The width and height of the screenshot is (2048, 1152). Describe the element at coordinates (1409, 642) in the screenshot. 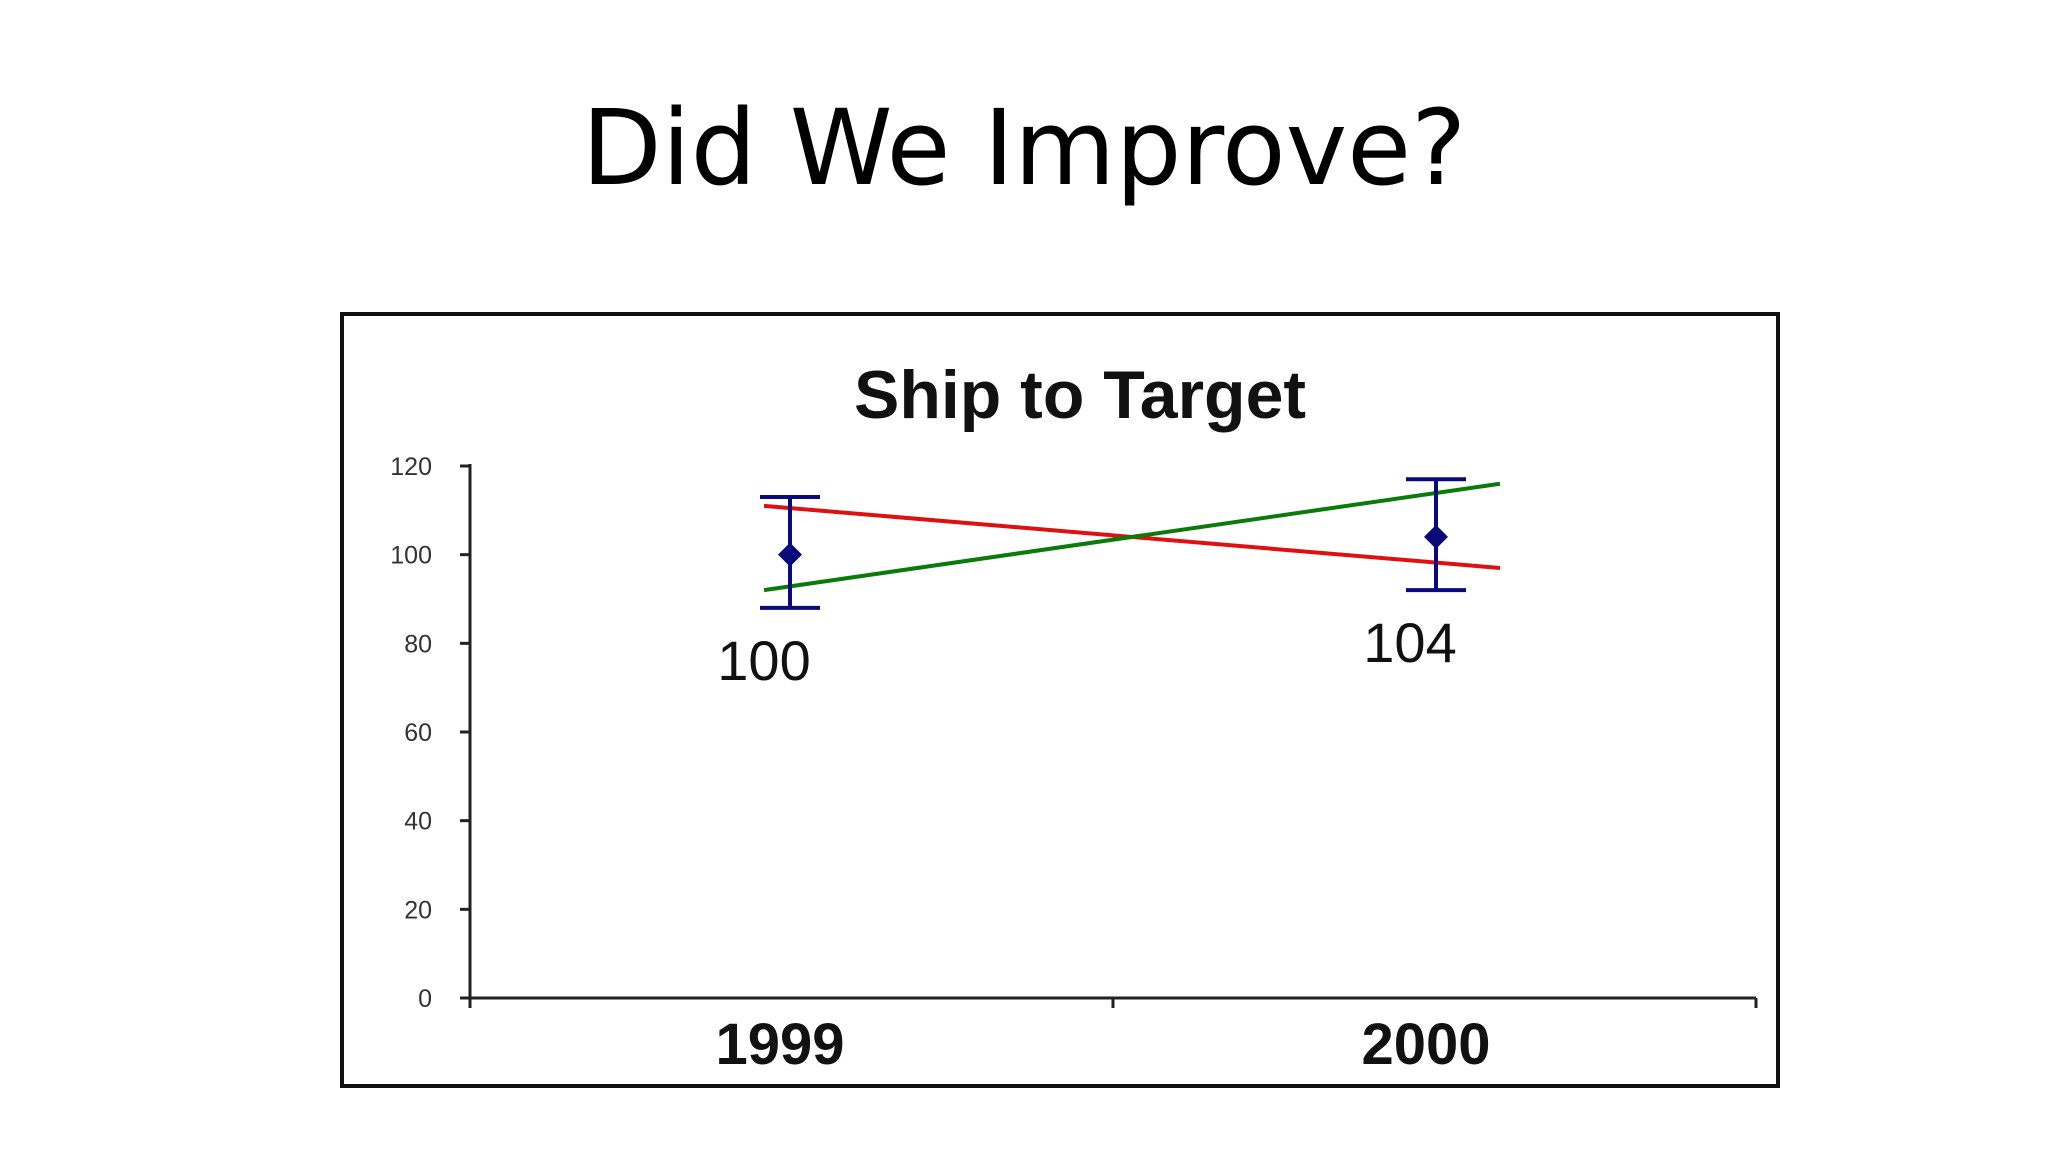

I see `data-label: 104` at that location.